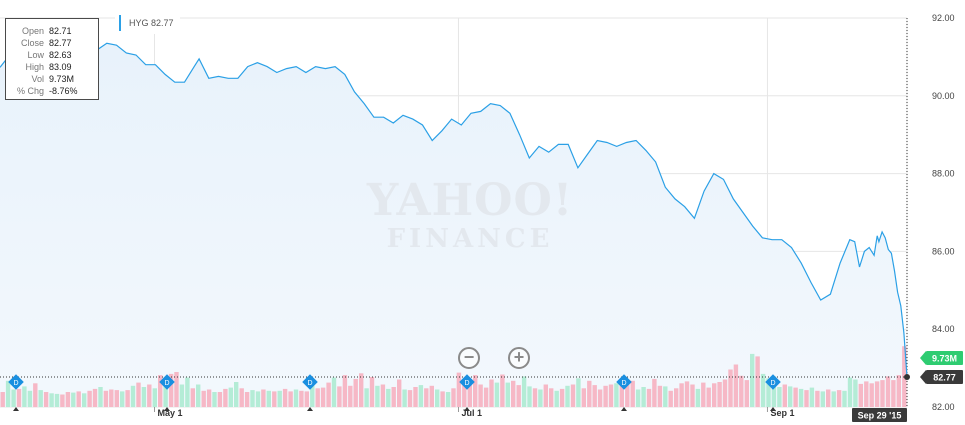 The height and width of the screenshot is (425, 965). I want to click on volume-badge-text: 9.73M, so click(944, 359).